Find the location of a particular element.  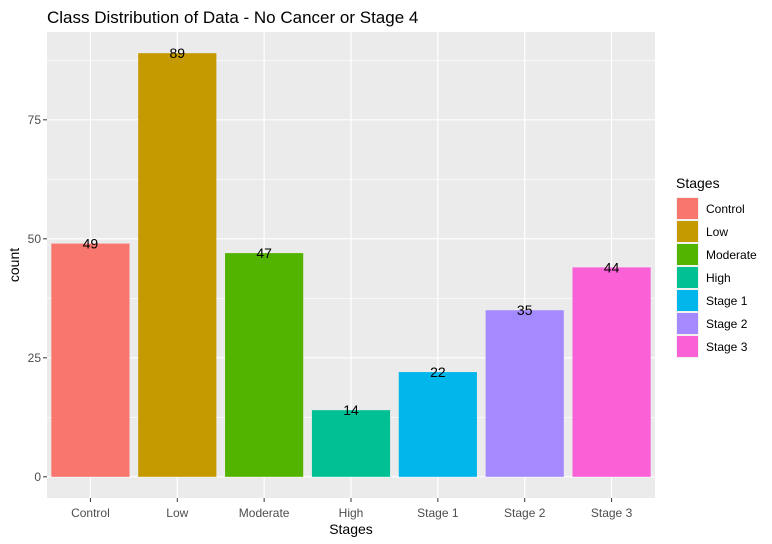

legend-item-label: High is located at coordinates (718, 278).